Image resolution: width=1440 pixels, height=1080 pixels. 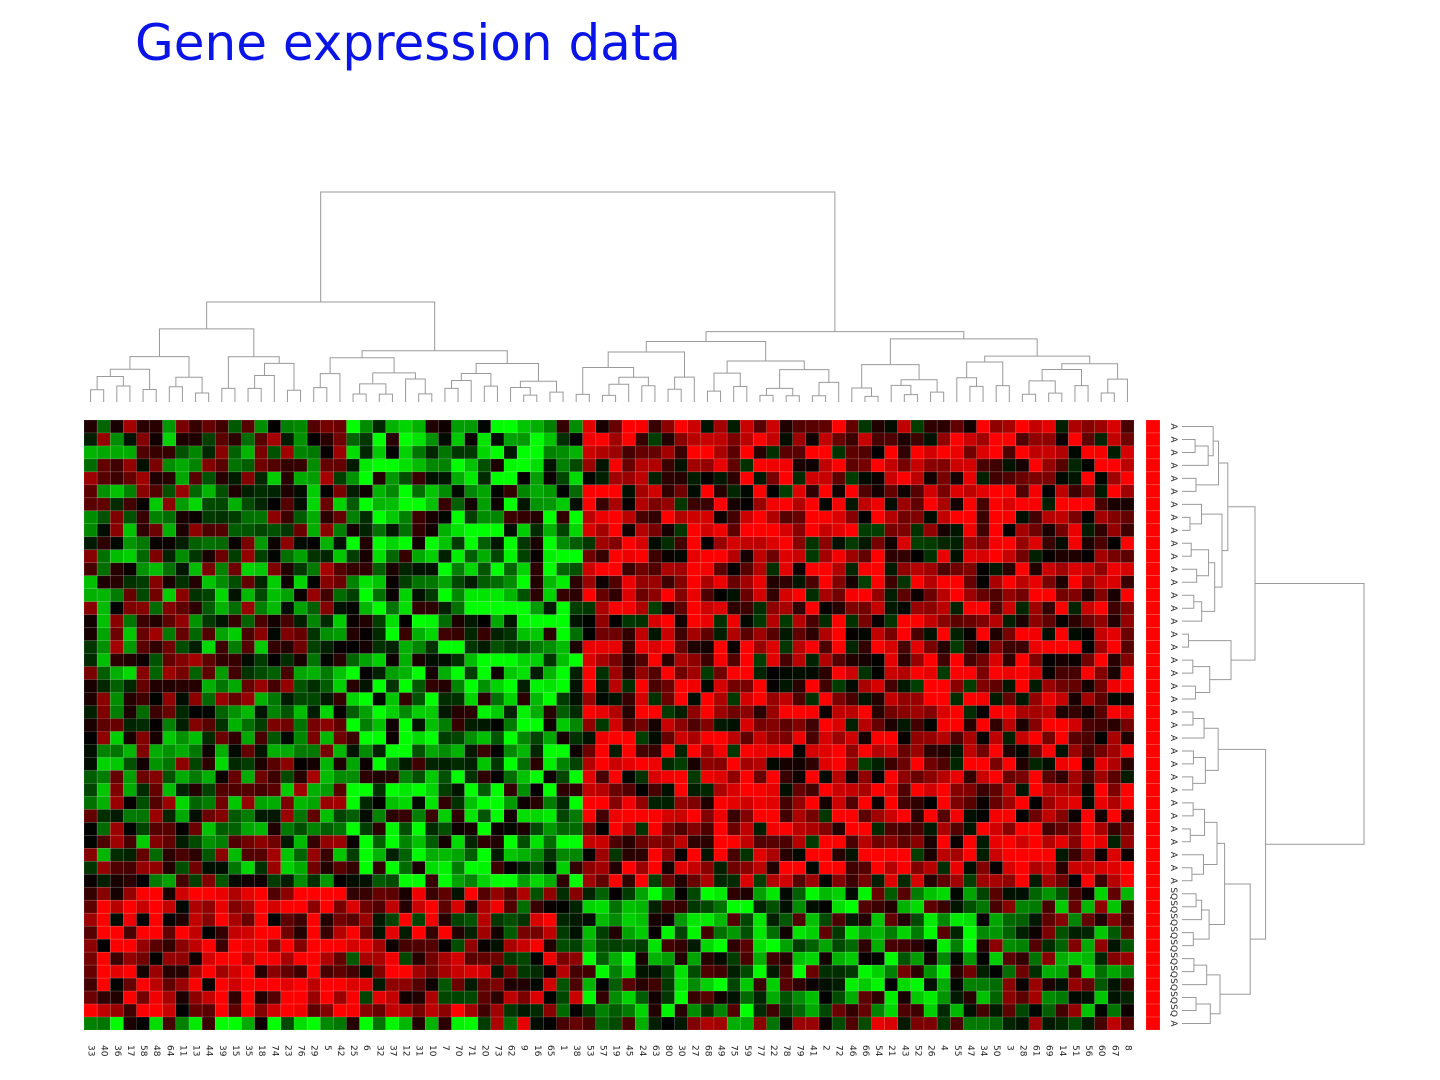 What do you see at coordinates (206, 342) in the screenshot?
I see `dendrogram-branch` at bounding box center [206, 342].